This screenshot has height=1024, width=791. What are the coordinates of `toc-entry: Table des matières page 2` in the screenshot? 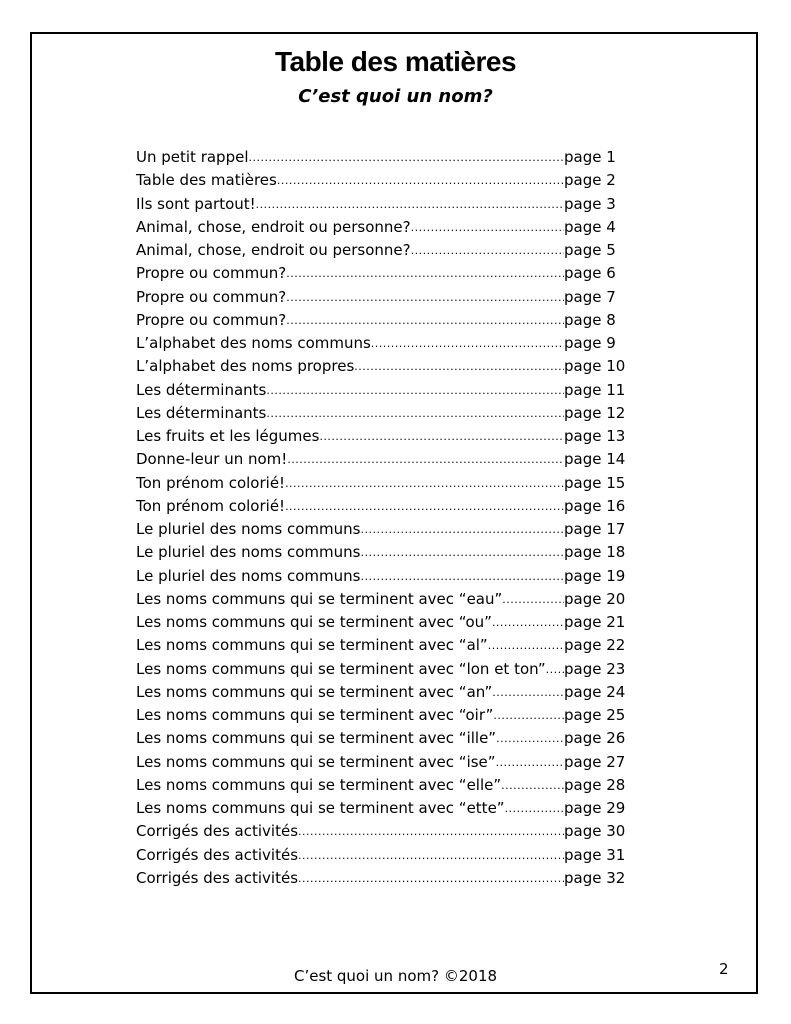 It's located at (381, 180).